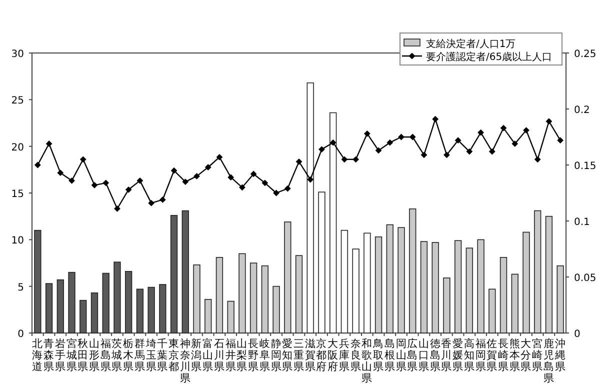  I want to click on y2-tick-label: 0.2, so click(582, 110).